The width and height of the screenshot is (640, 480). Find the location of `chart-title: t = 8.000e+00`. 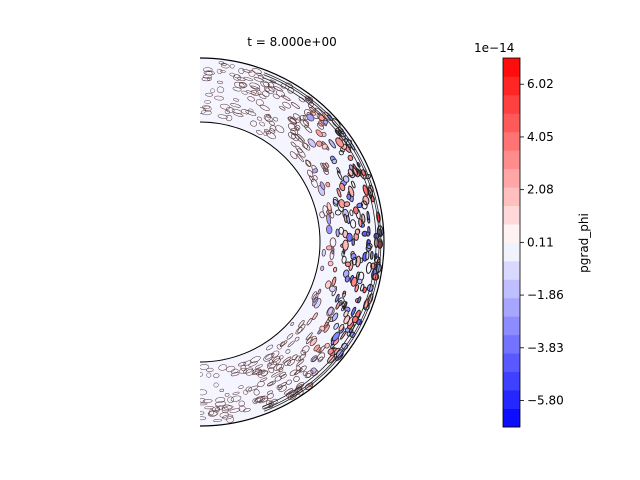

chart-title: t = 8.000e+00 is located at coordinates (291, 42).